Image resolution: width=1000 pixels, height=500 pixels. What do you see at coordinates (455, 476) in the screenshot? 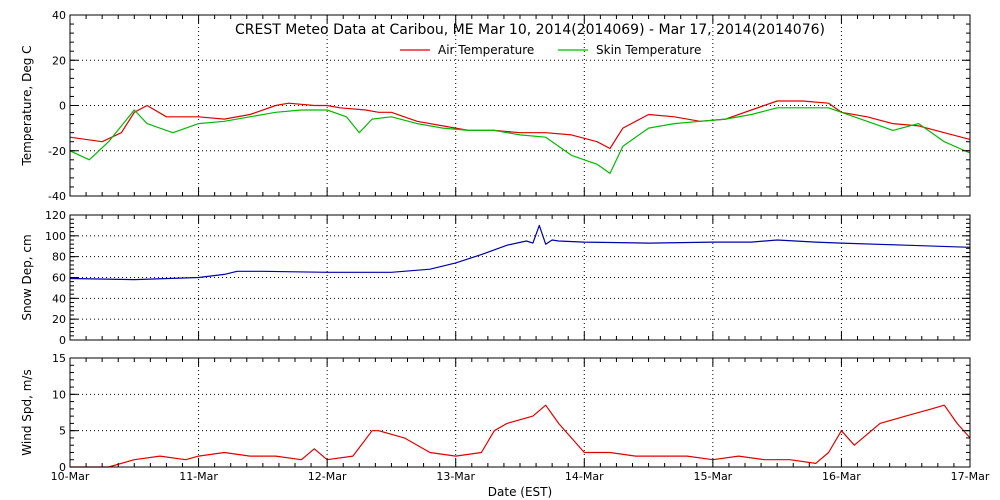
I see `x-tick-label: 13-Mar` at bounding box center [455, 476].